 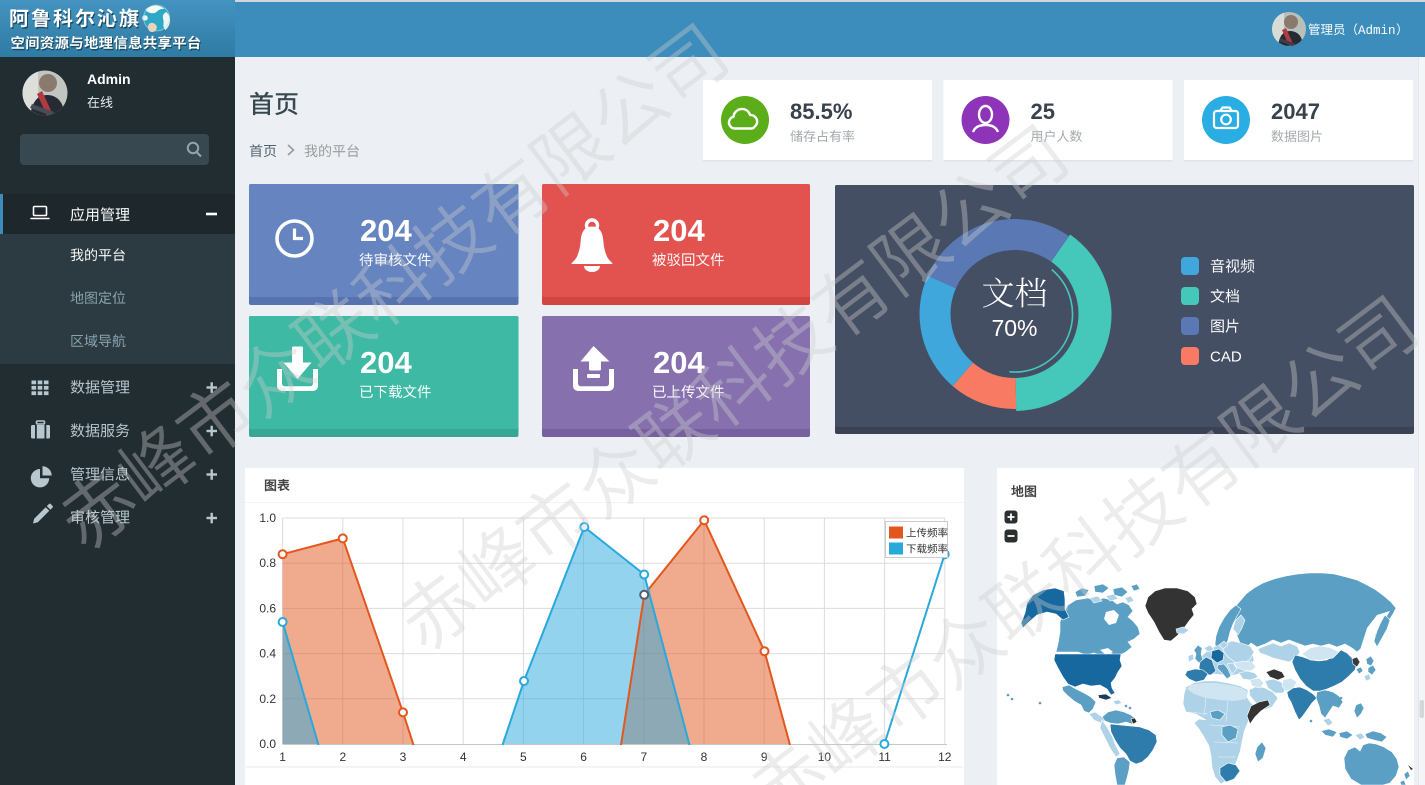 I want to click on svg-text: 0.6, so click(x=267, y=608).